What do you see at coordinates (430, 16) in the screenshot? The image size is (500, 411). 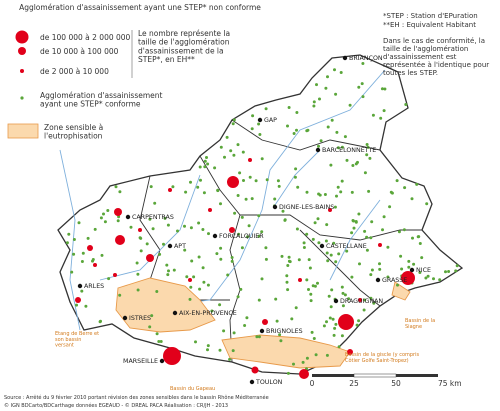 I see `note: *STEP : Station d'EPuration` at bounding box center [430, 16].